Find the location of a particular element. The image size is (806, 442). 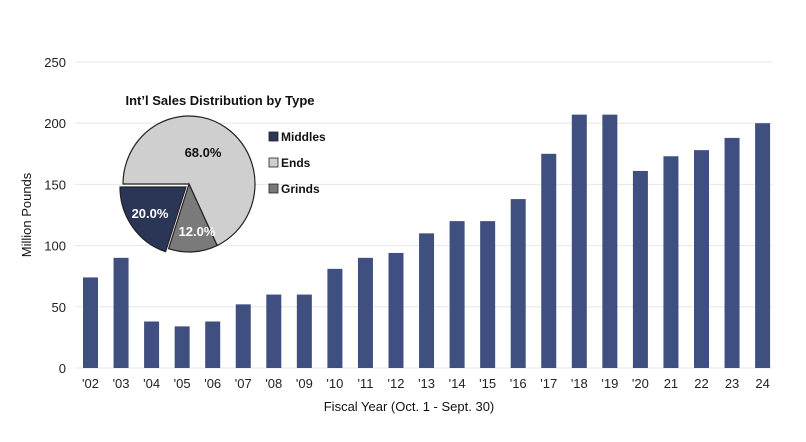

x-tick-label: '17 is located at coordinates (548, 383).